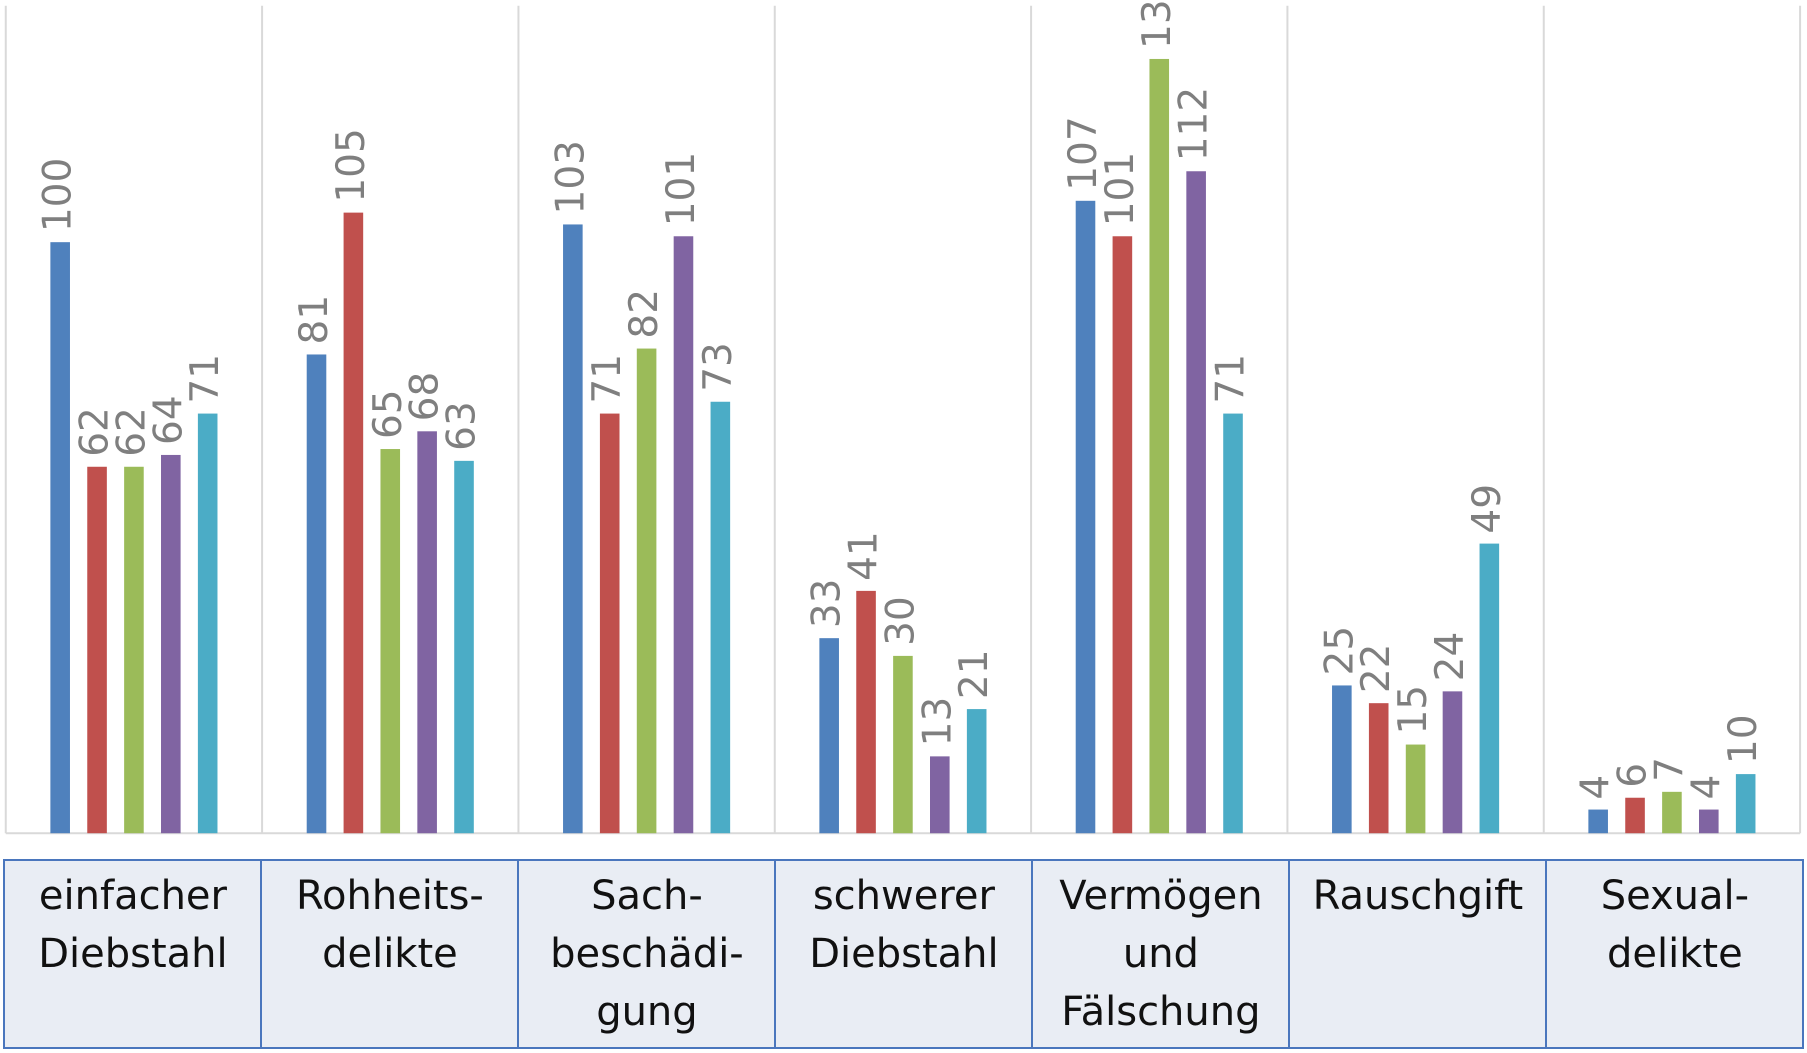 The width and height of the screenshot is (1807, 1053). What do you see at coordinates (718, 367) in the screenshot?
I see `value-label: 73` at bounding box center [718, 367].